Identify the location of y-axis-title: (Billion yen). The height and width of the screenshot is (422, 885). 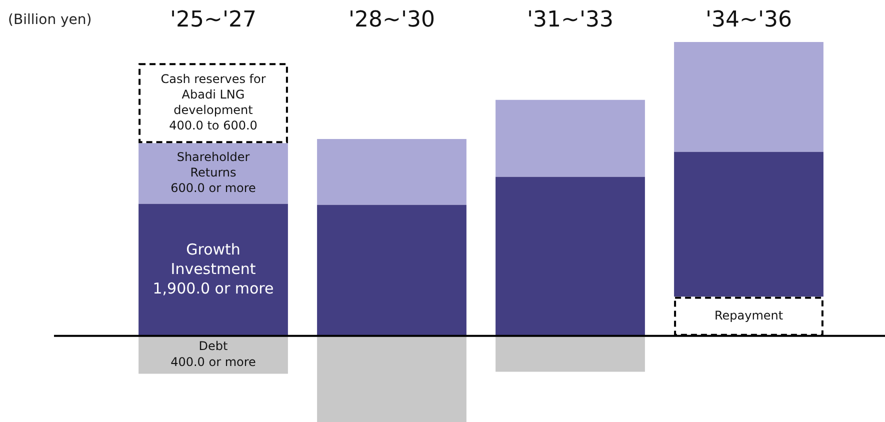
(50, 20).